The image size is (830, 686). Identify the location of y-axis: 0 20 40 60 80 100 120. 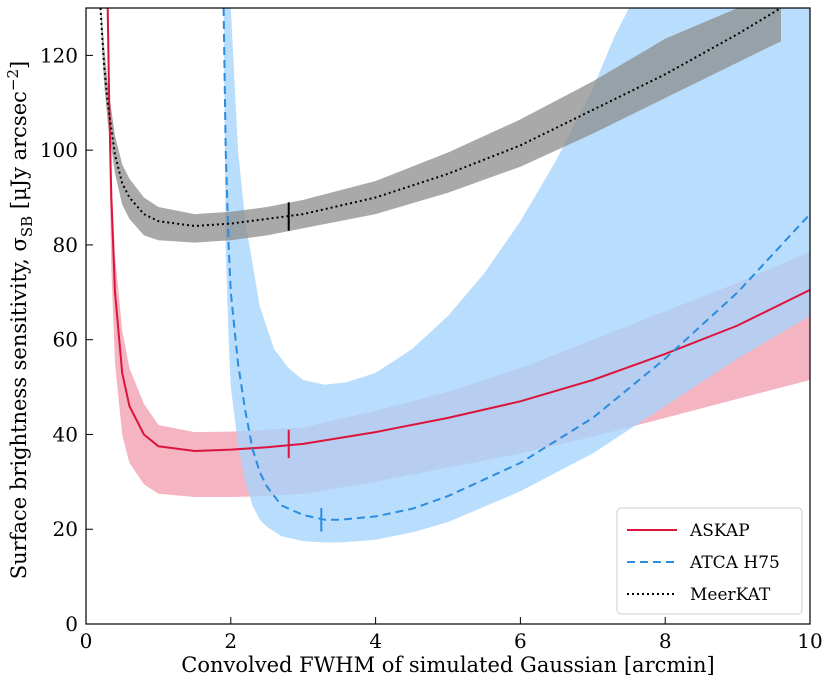
(66, 339).